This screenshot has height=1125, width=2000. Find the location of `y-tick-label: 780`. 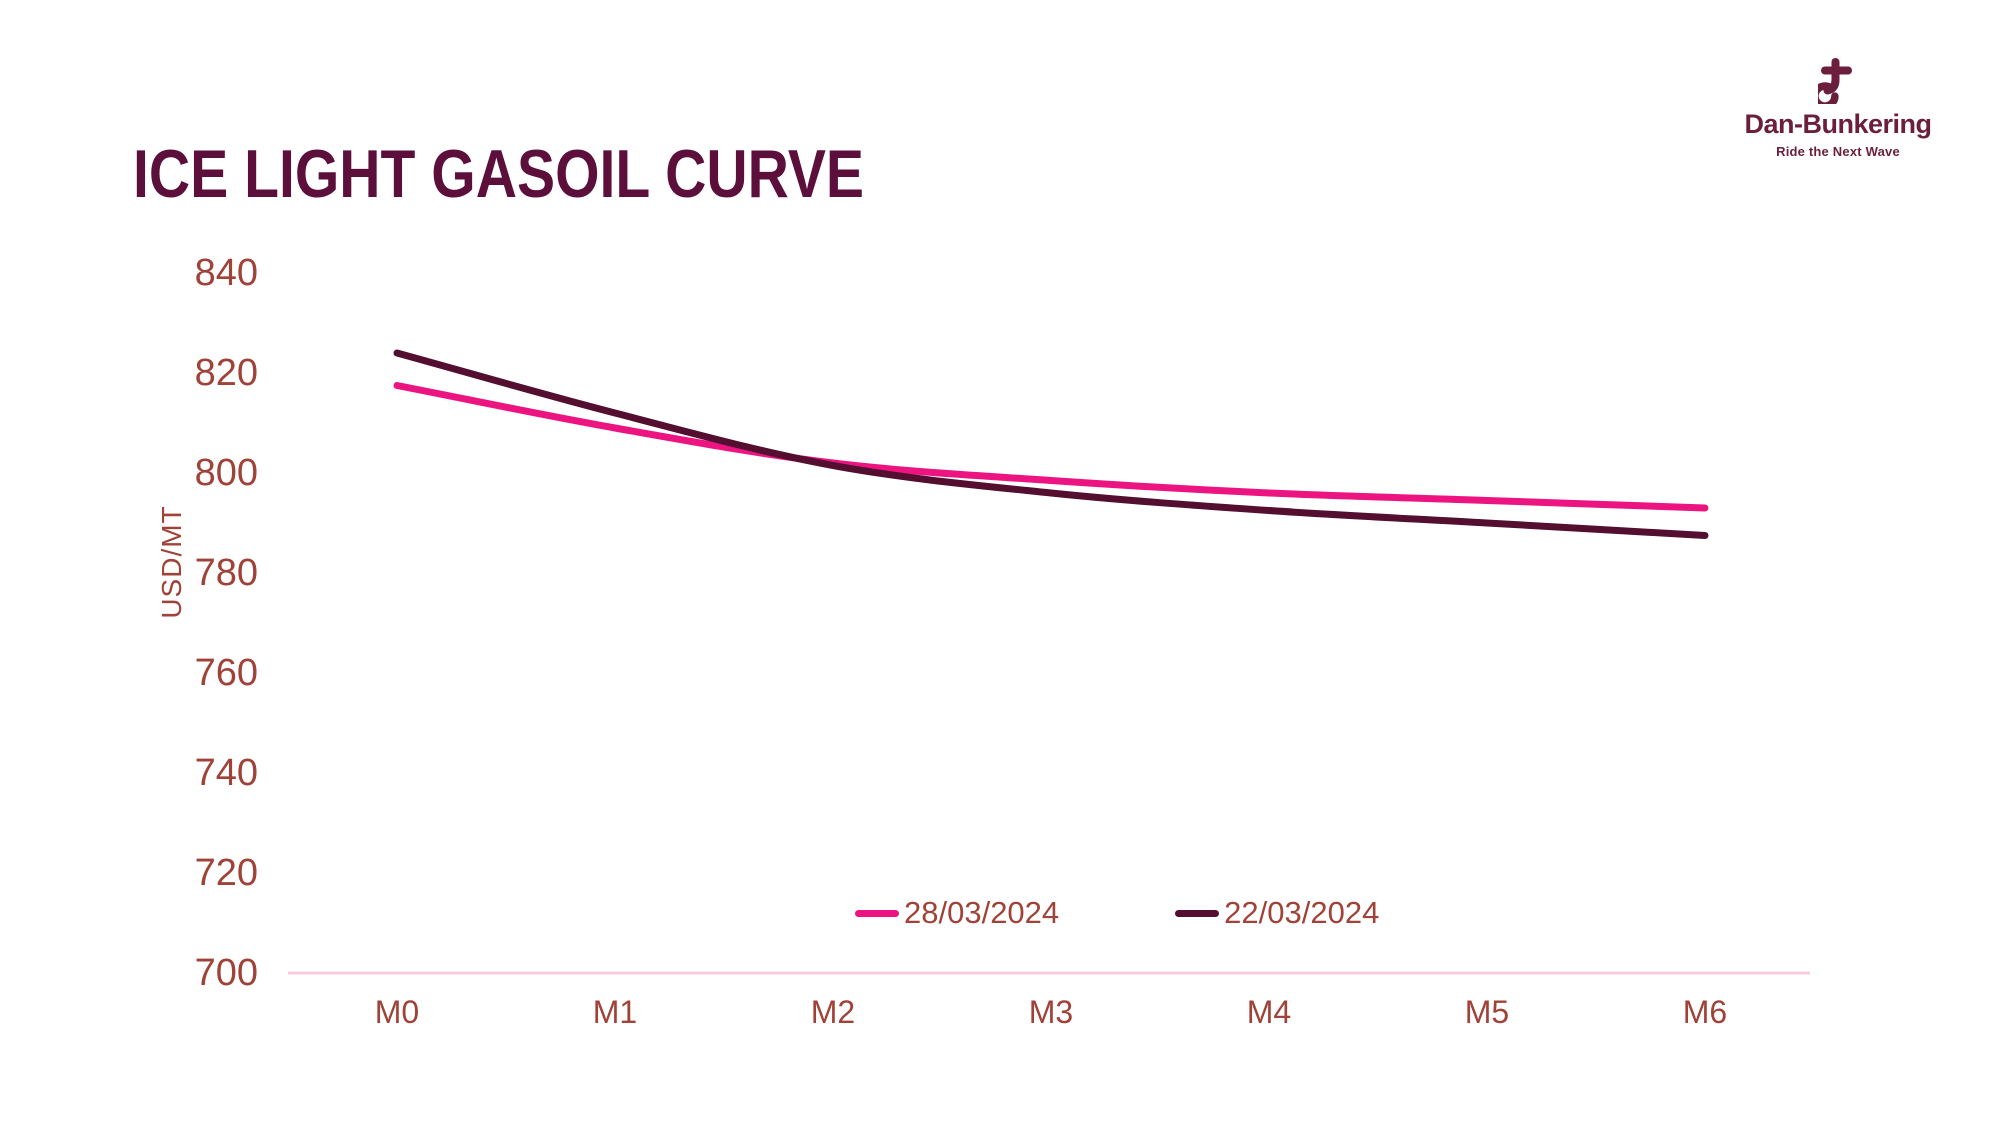

y-tick-label: 780 is located at coordinates (226, 573).